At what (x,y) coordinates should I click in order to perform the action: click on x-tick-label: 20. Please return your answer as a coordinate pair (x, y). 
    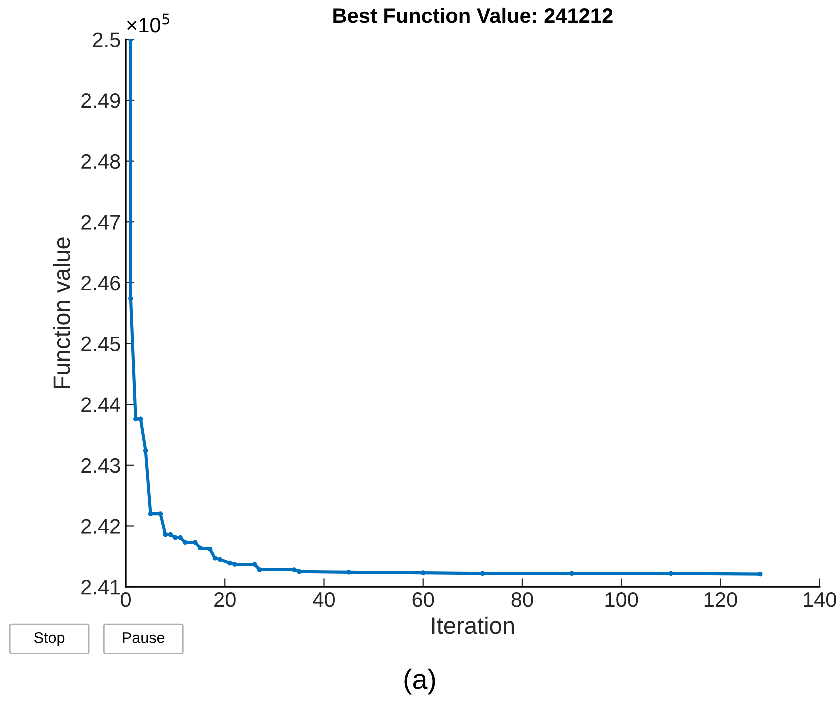
    Looking at the image, I should click on (225, 600).